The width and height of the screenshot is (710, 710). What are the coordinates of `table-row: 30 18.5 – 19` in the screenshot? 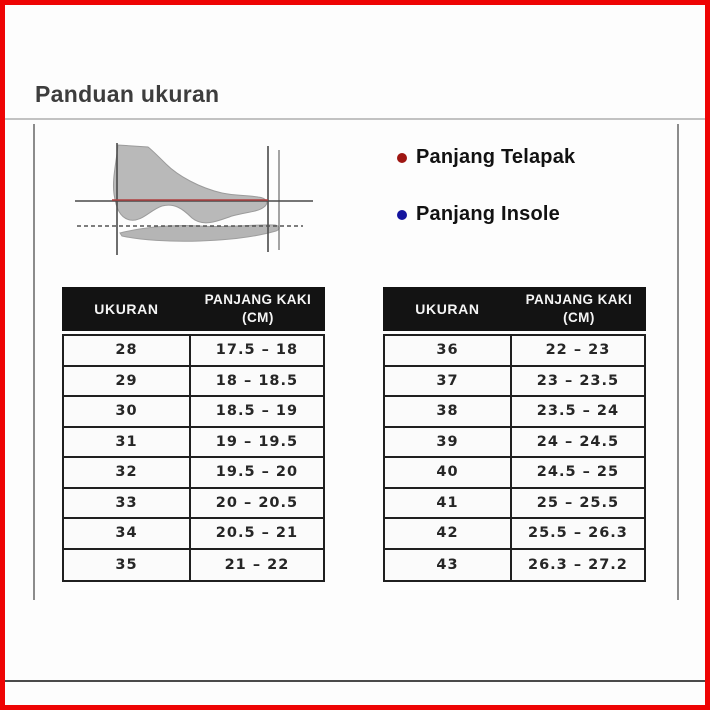 It's located at (193, 412).